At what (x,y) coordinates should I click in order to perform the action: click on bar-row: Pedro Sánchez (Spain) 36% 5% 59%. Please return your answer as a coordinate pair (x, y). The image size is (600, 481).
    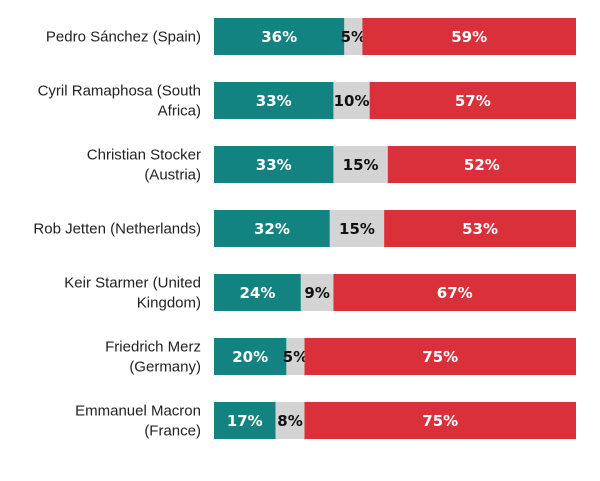
    Looking at the image, I should click on (311, 36).